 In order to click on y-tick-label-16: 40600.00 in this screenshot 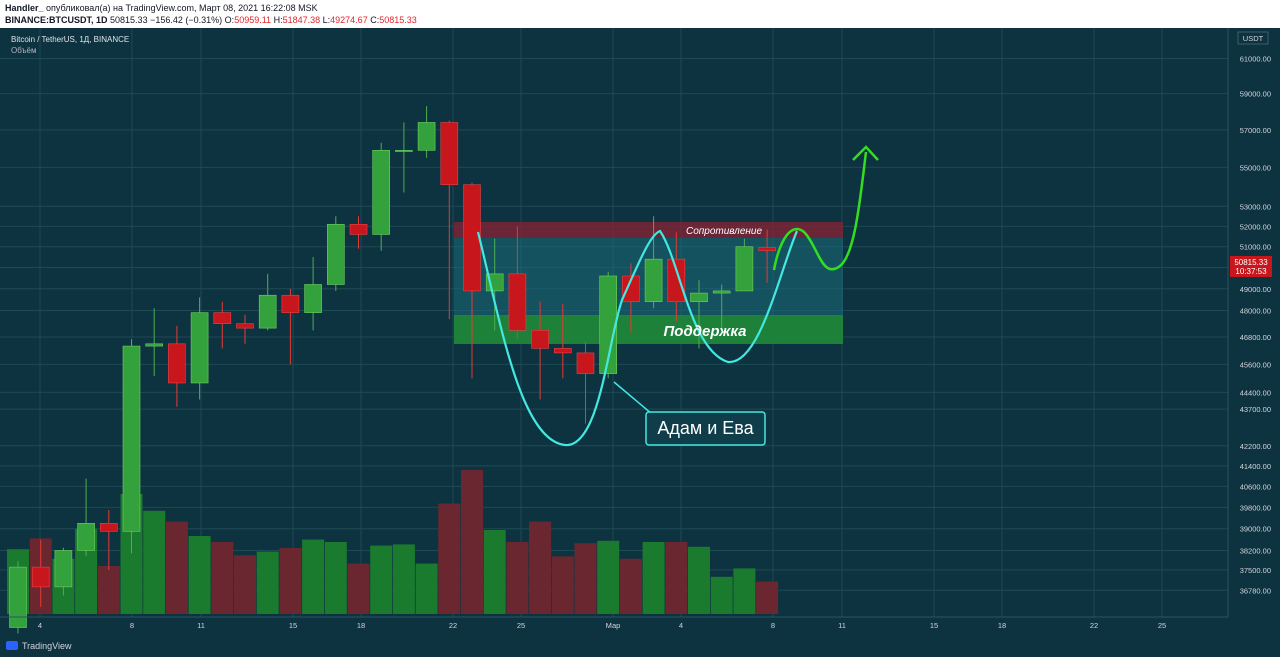, I will do `click(1255, 486)`.